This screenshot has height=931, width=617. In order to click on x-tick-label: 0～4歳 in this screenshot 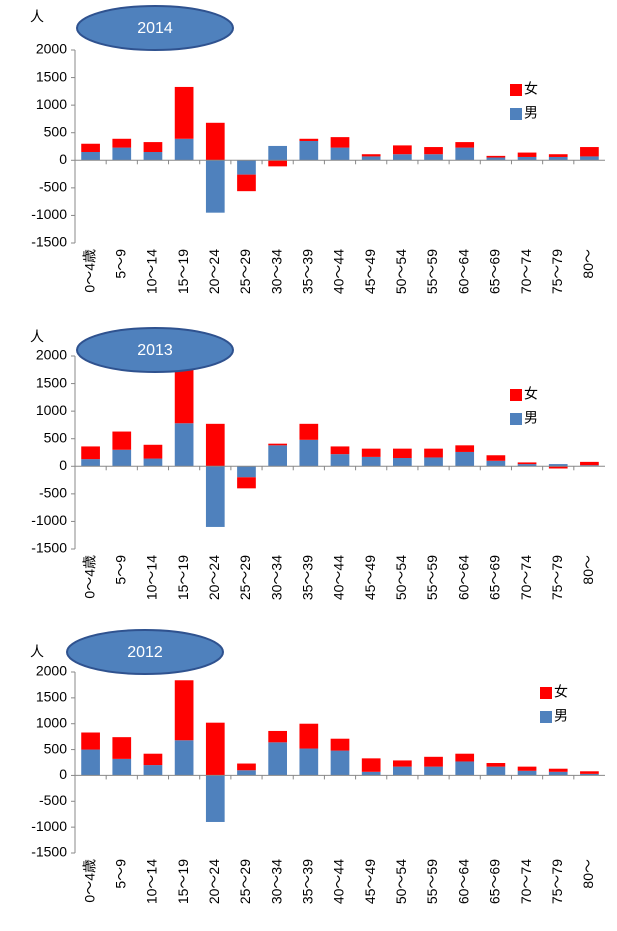, I will do `click(89, 881)`.